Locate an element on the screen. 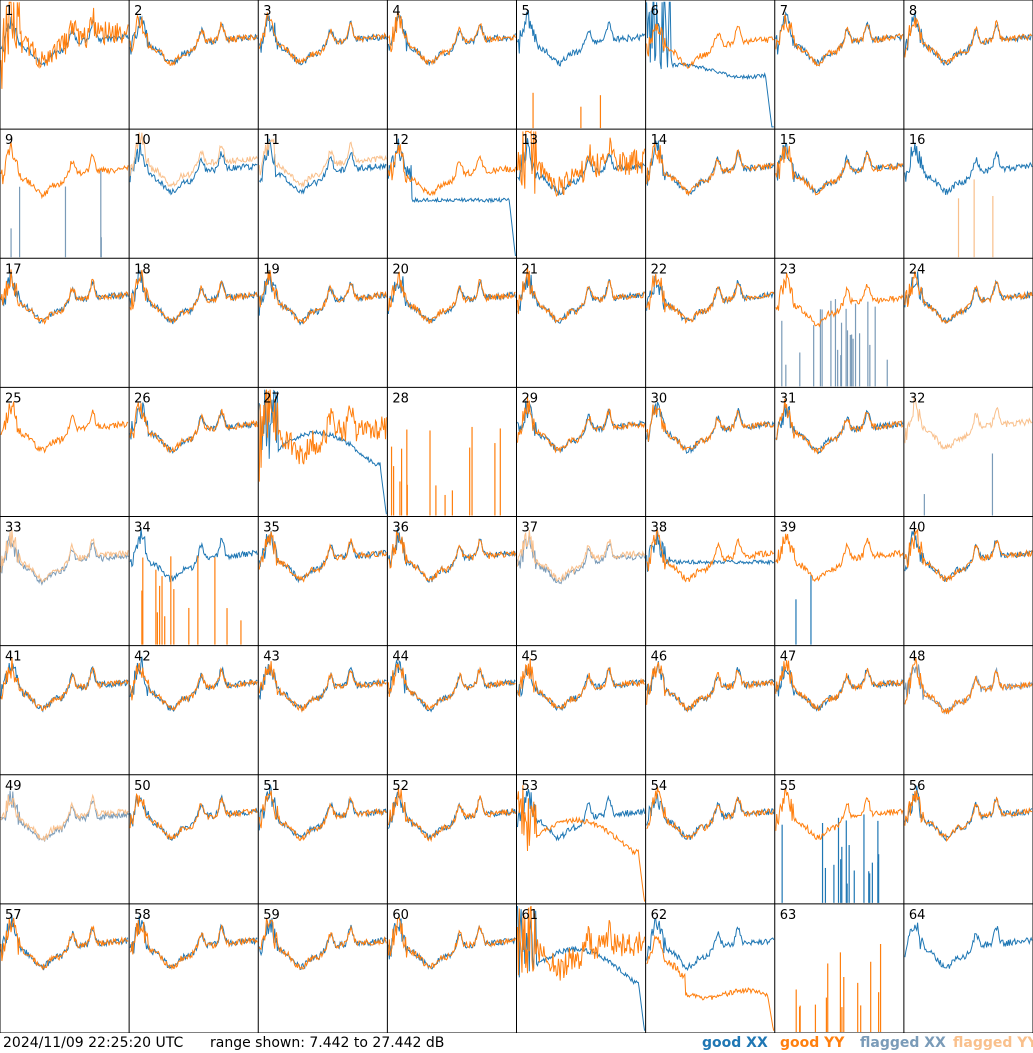 The width and height of the screenshot is (1033, 1053). antenna-panel-4: 4 is located at coordinates (451, 35).